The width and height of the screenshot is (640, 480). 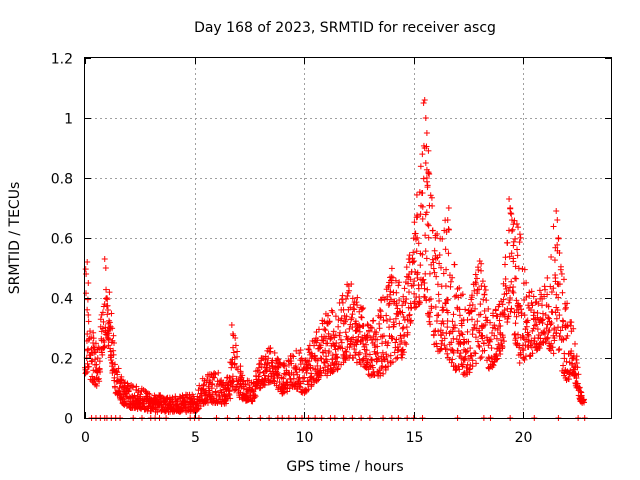 What do you see at coordinates (15, 238) in the screenshot?
I see `y-axis-label: SRMTID / TECUs` at bounding box center [15, 238].